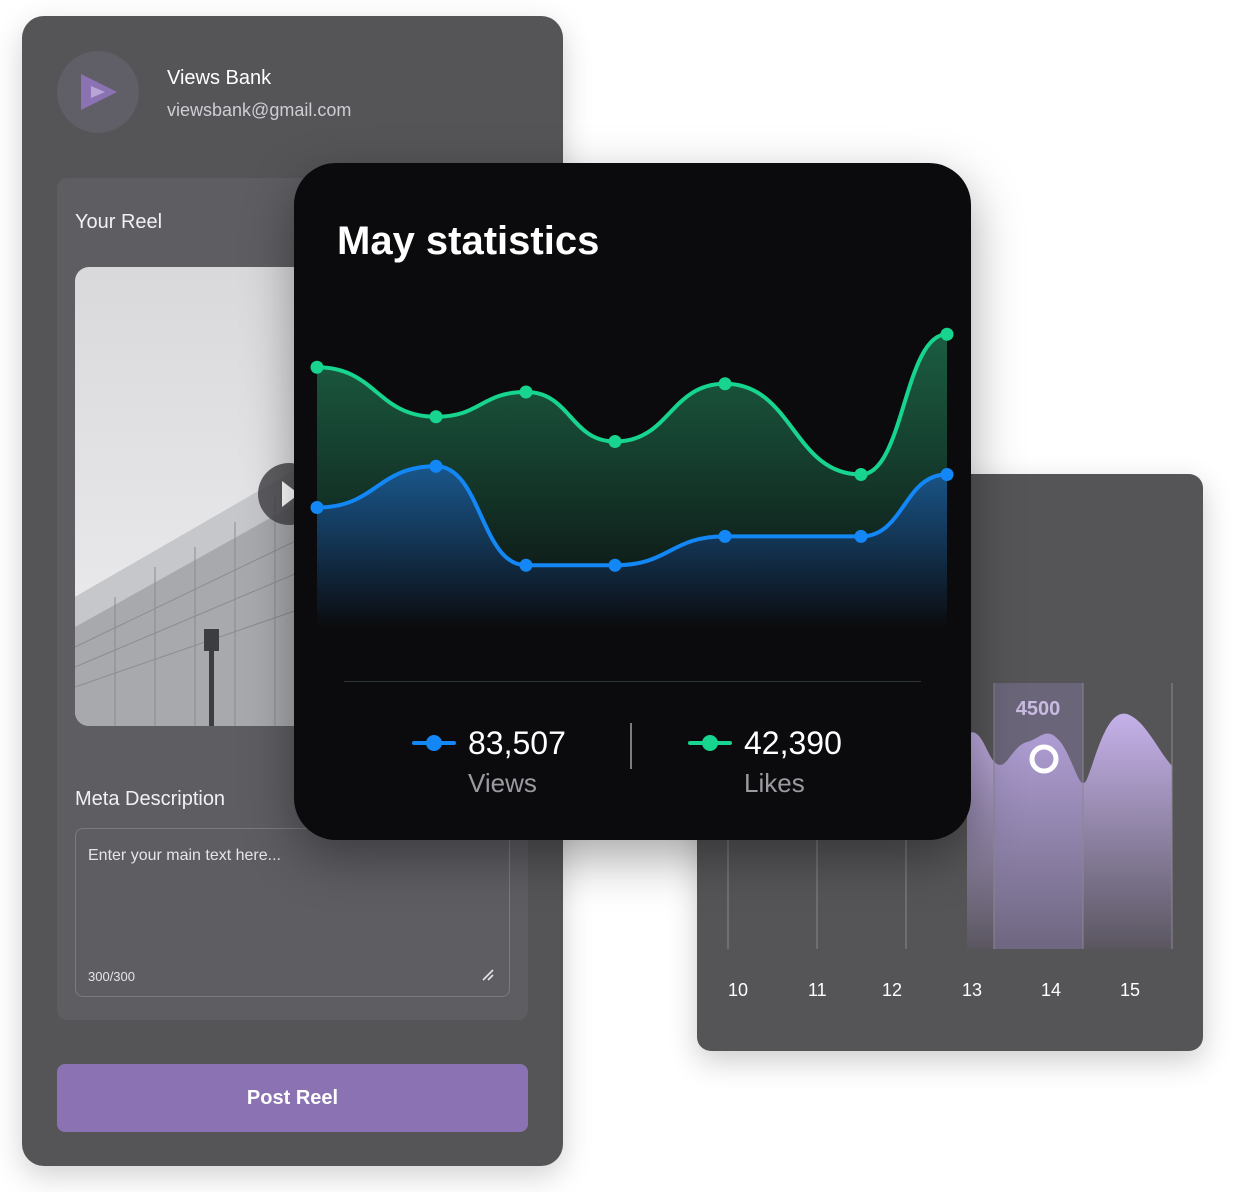 Image resolution: width=1242 pixels, height=1192 pixels. What do you see at coordinates (150, 799) in the screenshot?
I see `meta-description-label: Meta Description` at bounding box center [150, 799].